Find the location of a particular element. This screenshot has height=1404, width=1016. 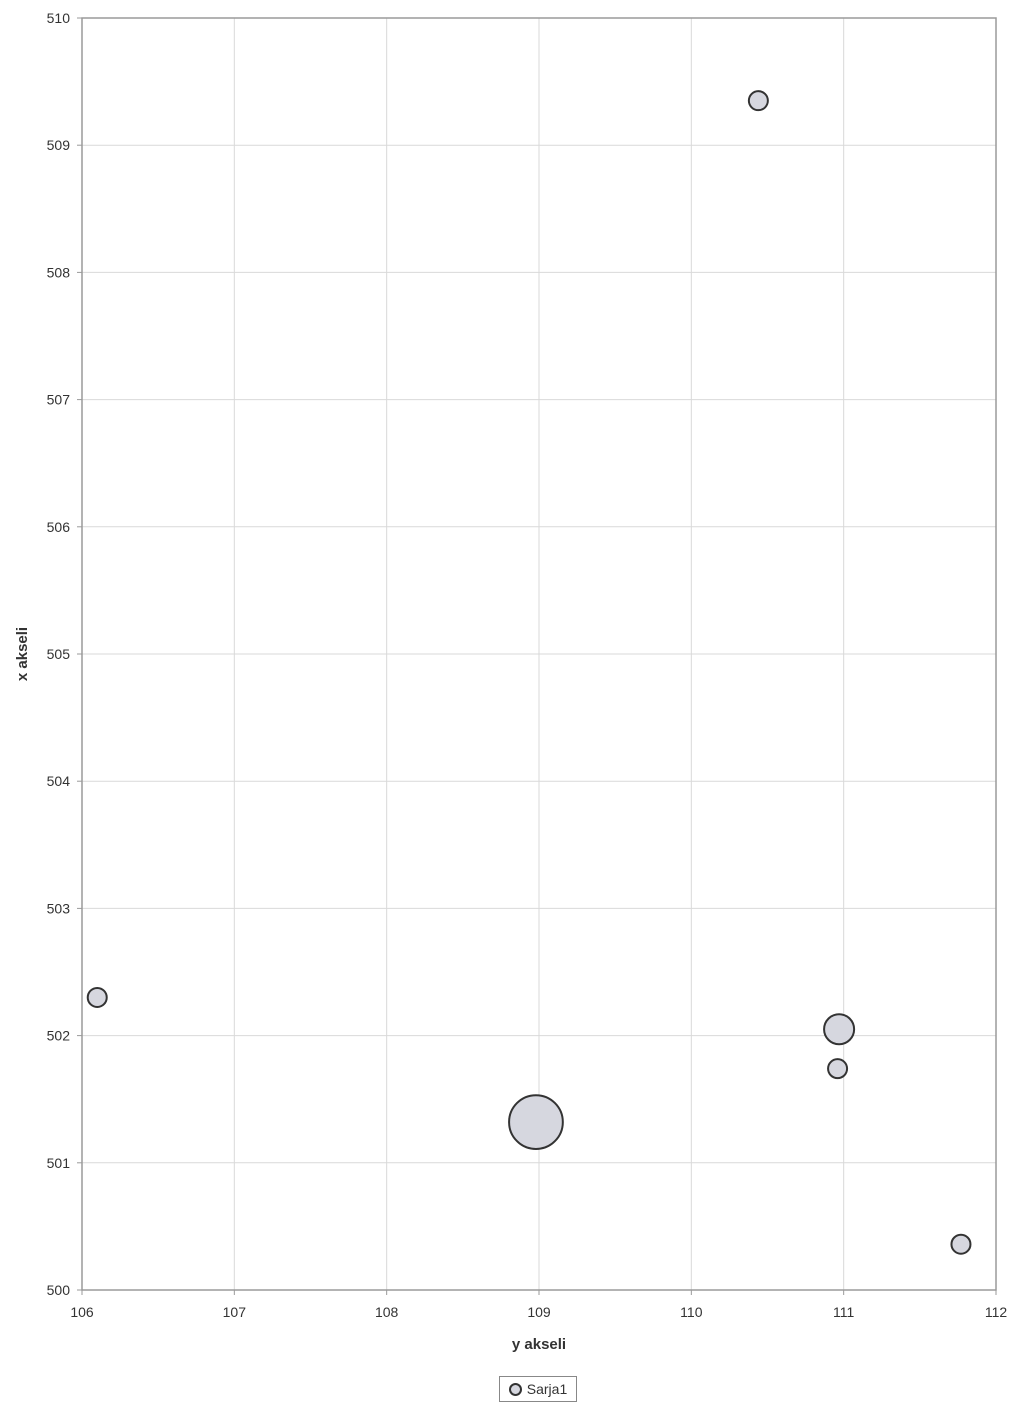

y-tick-label: 510 is located at coordinates (59, 18).